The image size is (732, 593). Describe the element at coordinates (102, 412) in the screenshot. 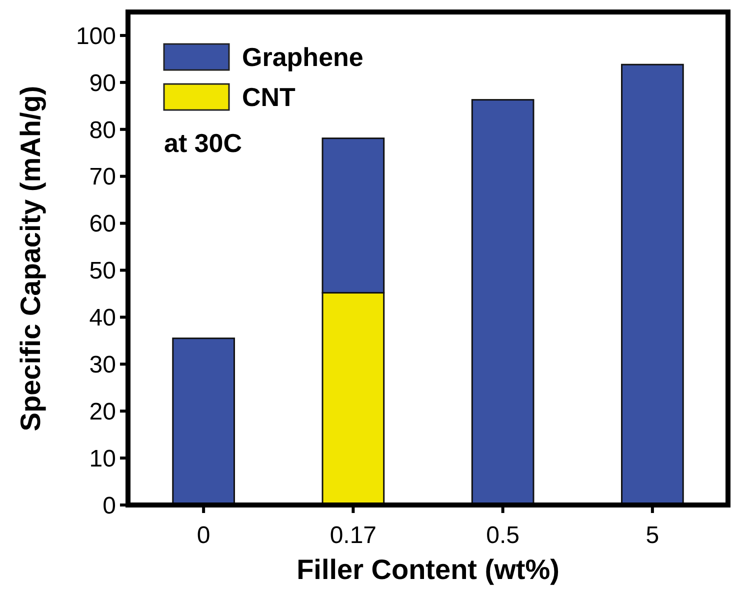

I see `y-tick-label: 20` at that location.